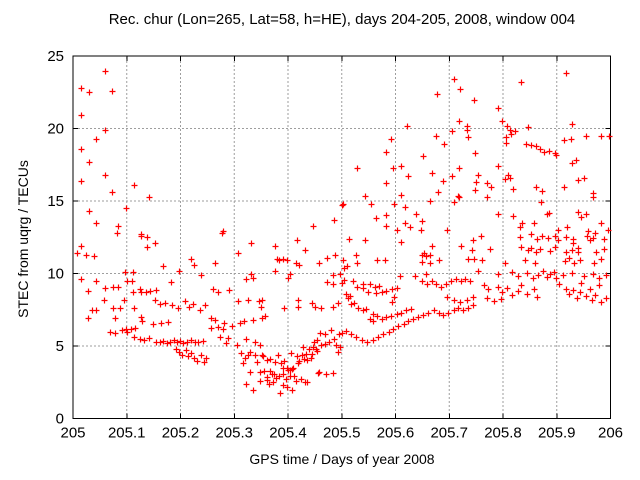 This screenshot has height=480, width=640. Describe the element at coordinates (55, 201) in the screenshot. I see `y-tick-label: 15` at that location.